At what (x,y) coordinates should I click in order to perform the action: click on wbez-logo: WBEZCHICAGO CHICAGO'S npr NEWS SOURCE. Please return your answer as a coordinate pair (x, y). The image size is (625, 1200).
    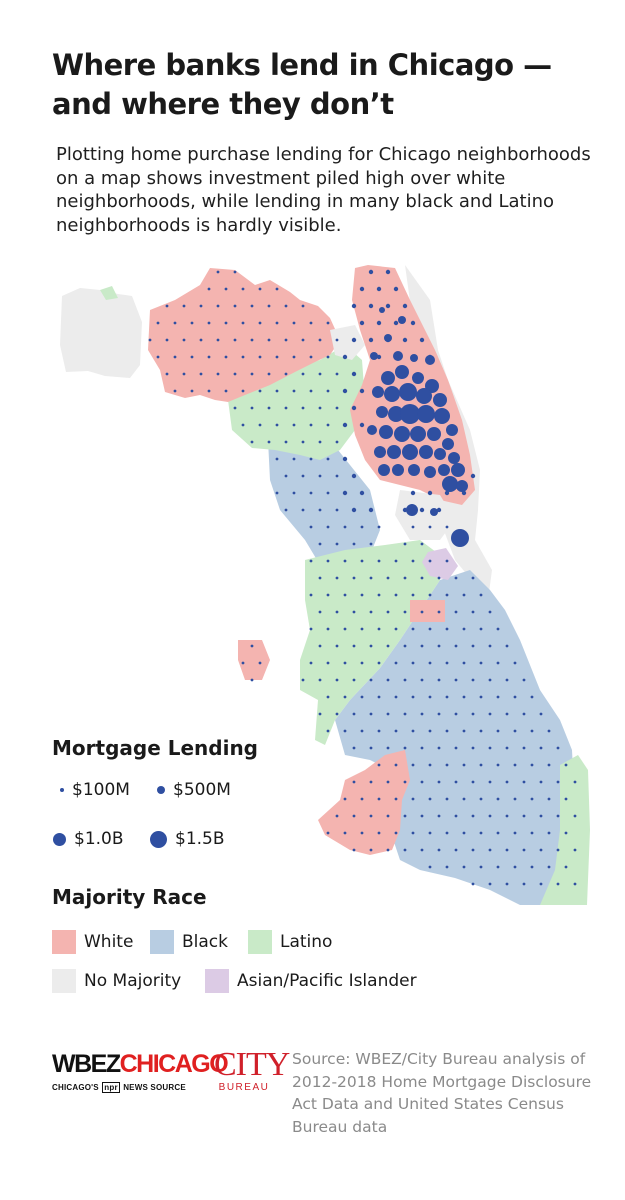
    Looking at the image, I should click on (140, 1071).